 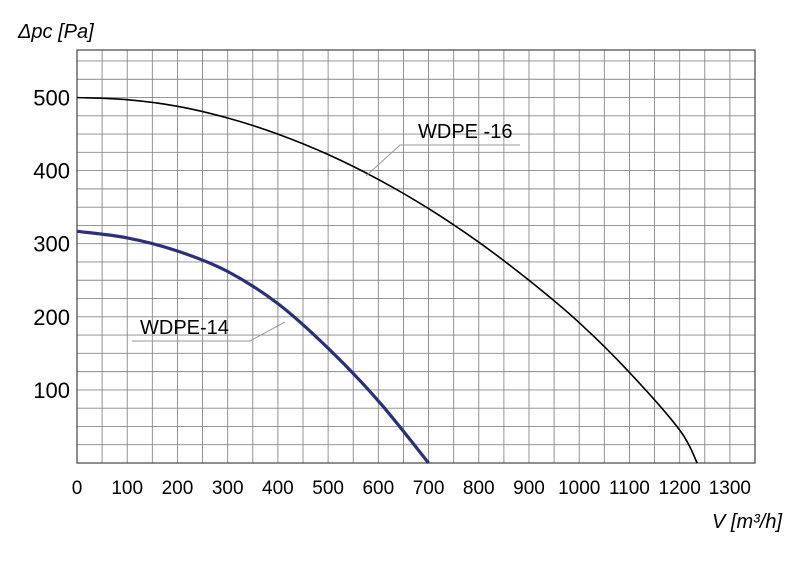 I want to click on y-tick-label: 100, so click(x=51, y=390).